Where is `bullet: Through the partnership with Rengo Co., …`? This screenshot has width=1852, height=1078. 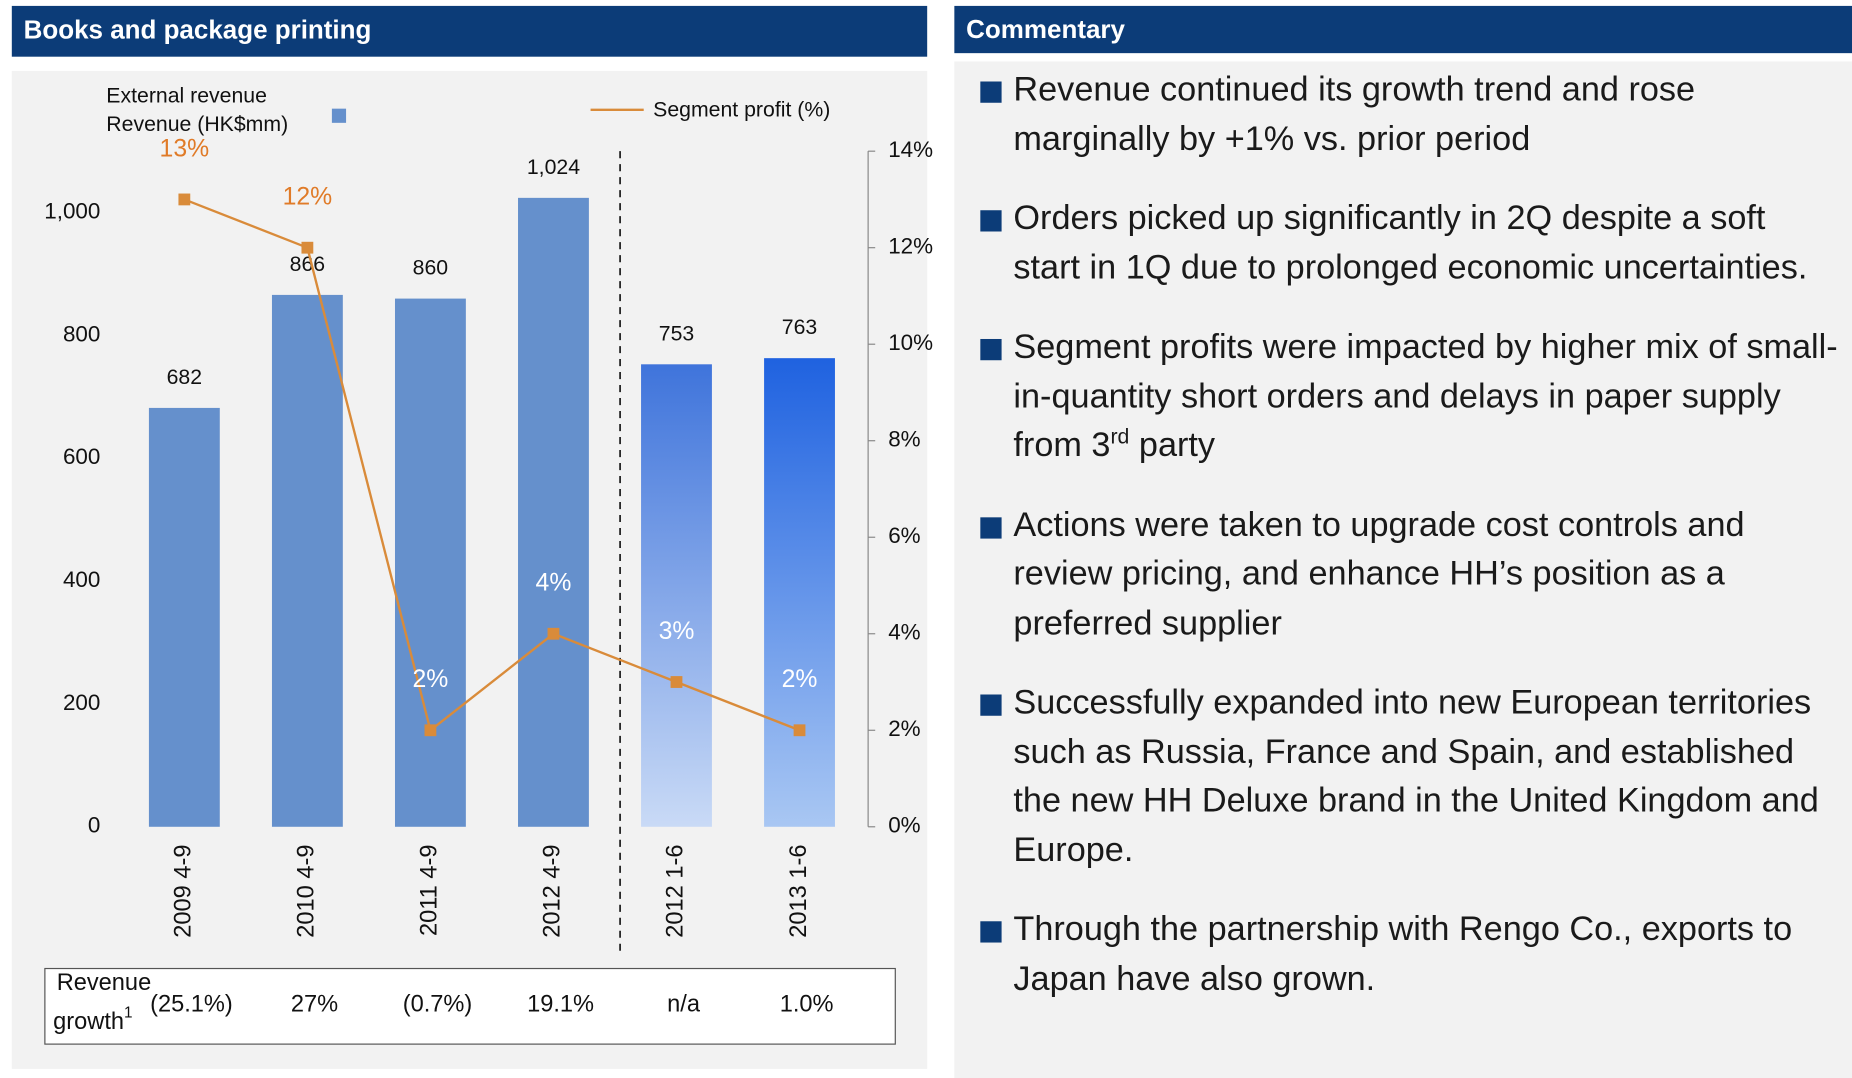 bullet: Through the partnership with Rengo Co., … is located at coordinates (1403, 955).